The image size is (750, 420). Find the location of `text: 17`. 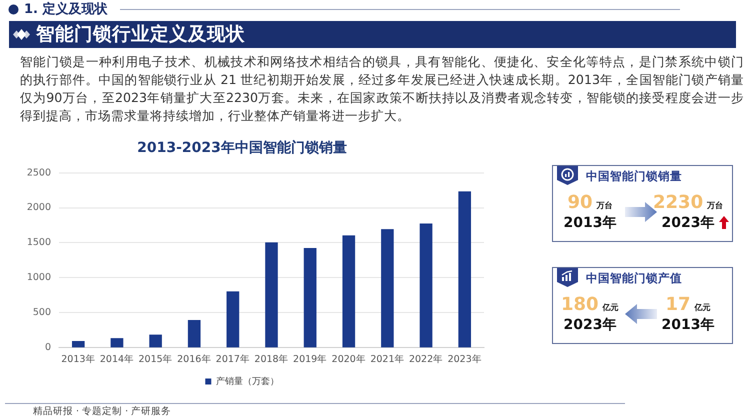

text: 17 is located at coordinates (678, 304).